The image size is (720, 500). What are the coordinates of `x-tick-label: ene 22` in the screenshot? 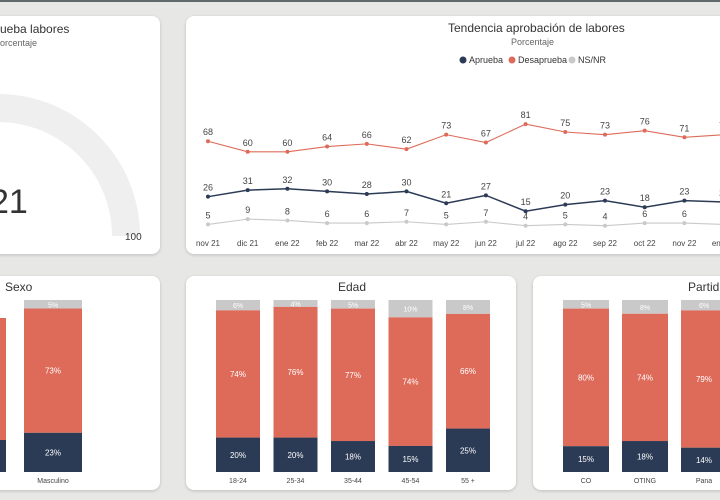 It's located at (287, 243).